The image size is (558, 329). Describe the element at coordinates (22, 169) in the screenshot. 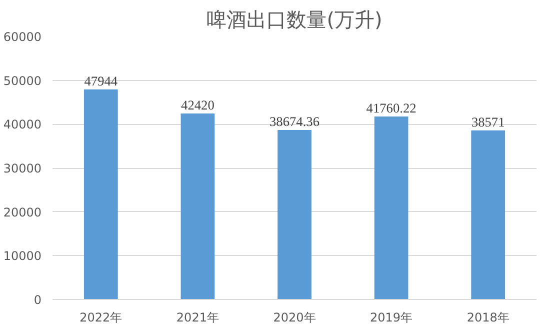

I see `y-tick-label: 30000` at that location.